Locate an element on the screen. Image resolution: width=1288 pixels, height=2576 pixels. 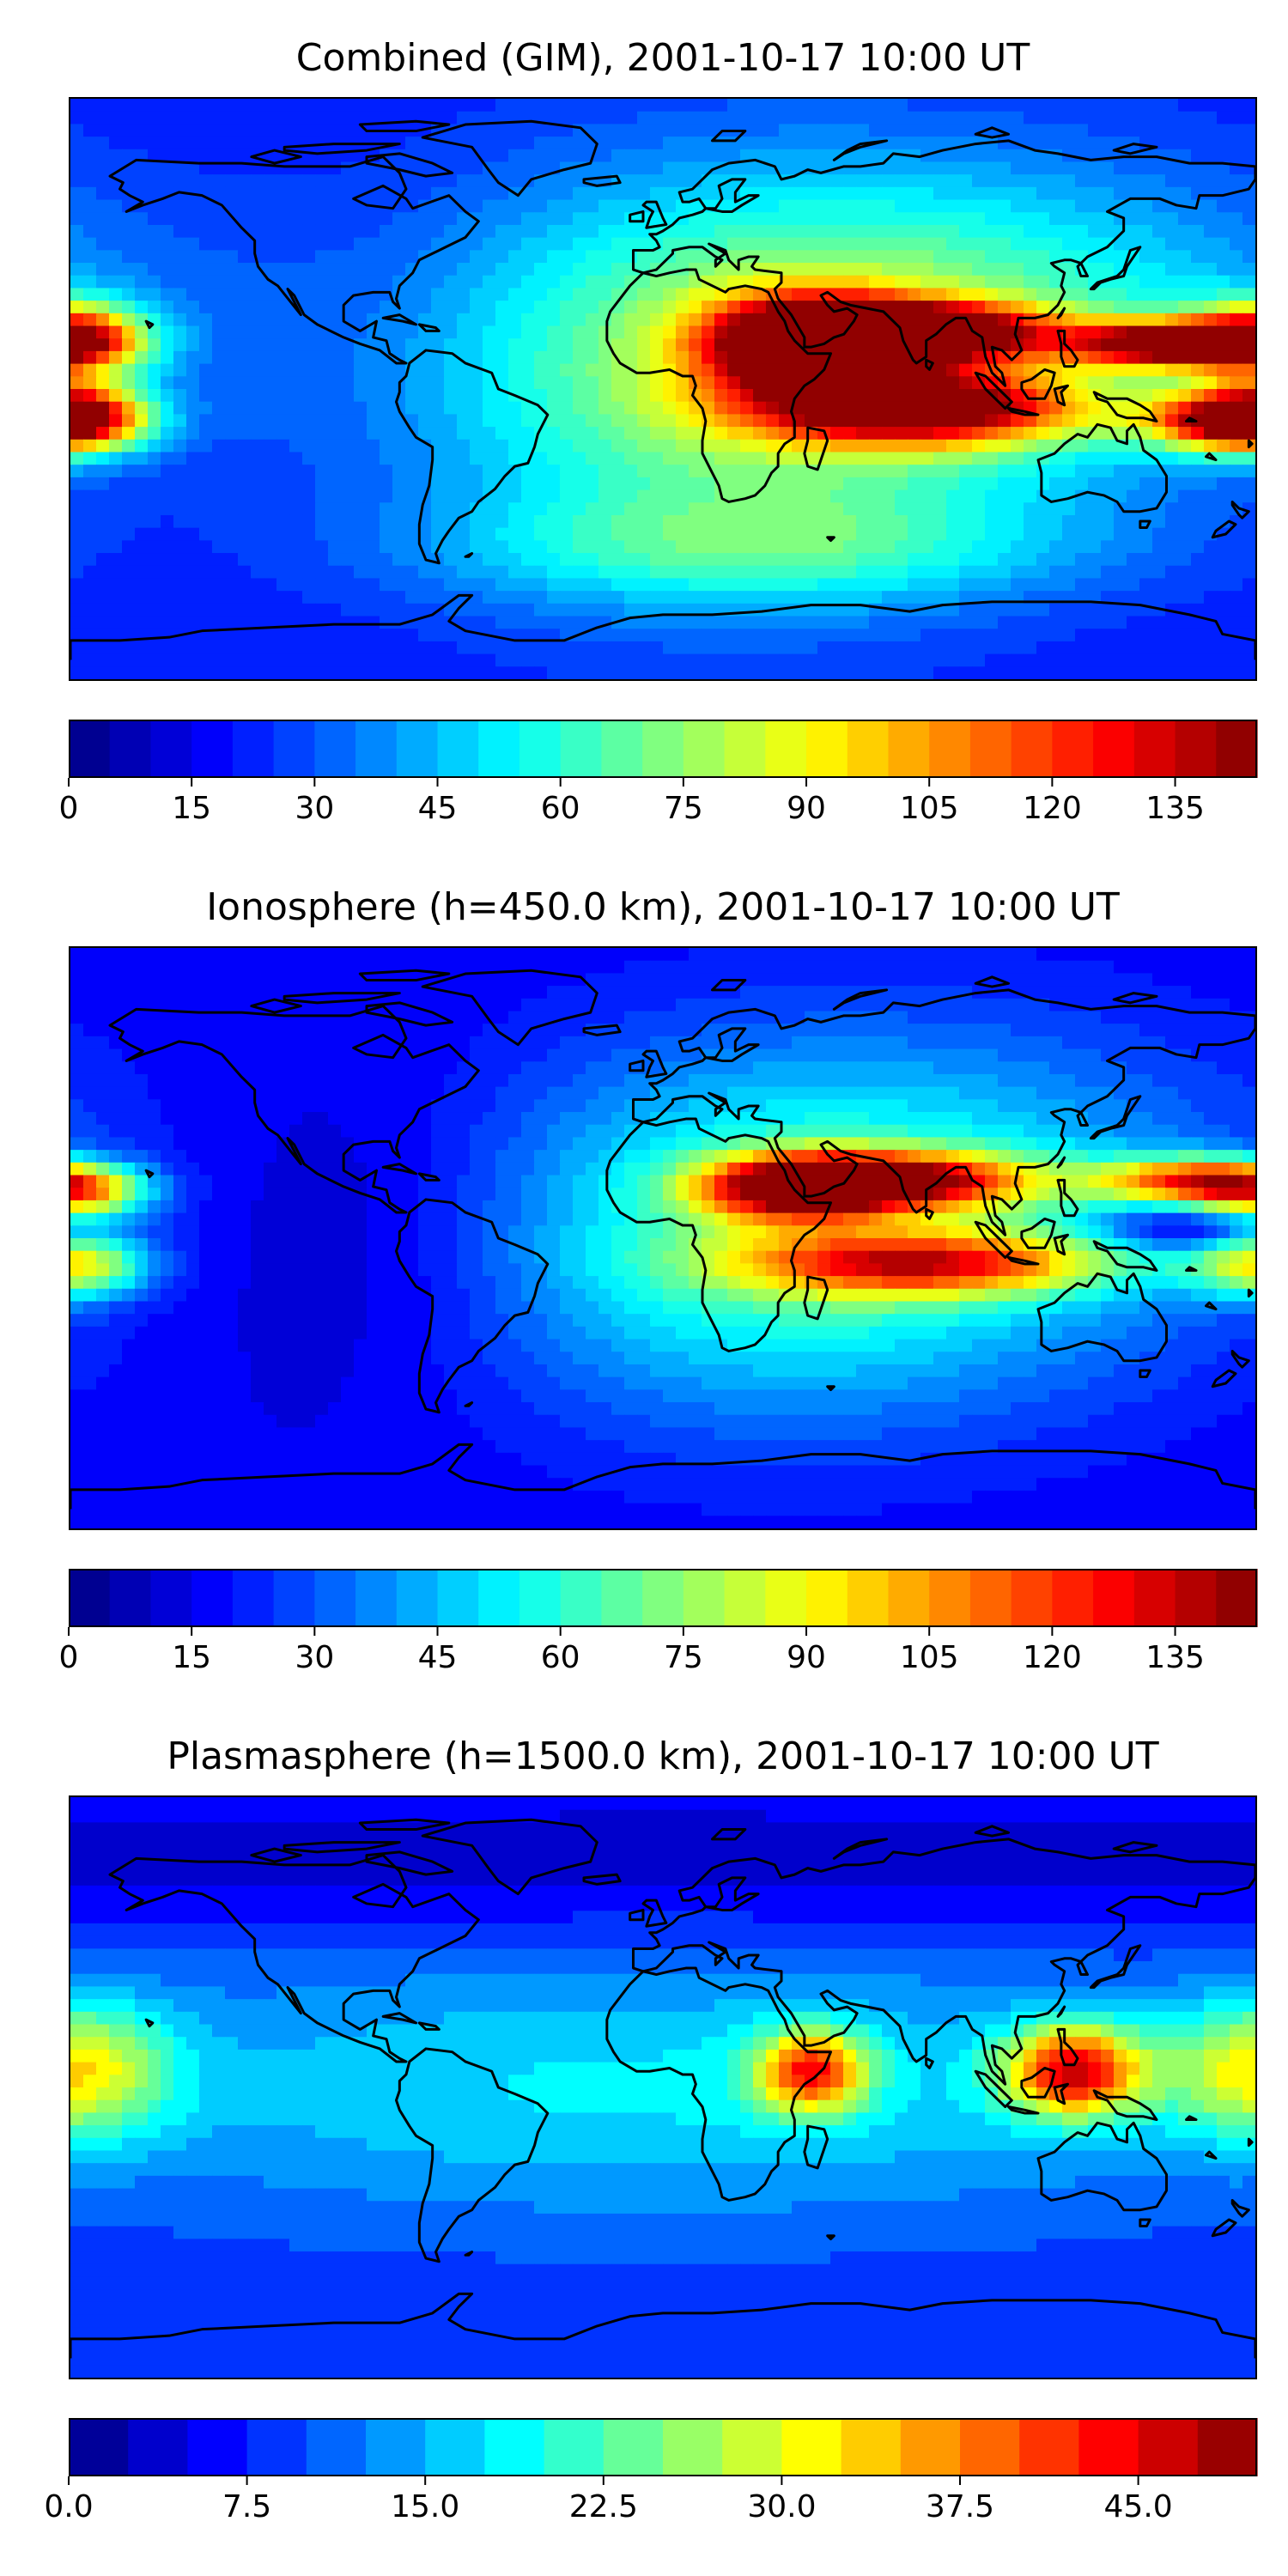
colorbar-tick-label: 15.0 is located at coordinates (425, 2507).